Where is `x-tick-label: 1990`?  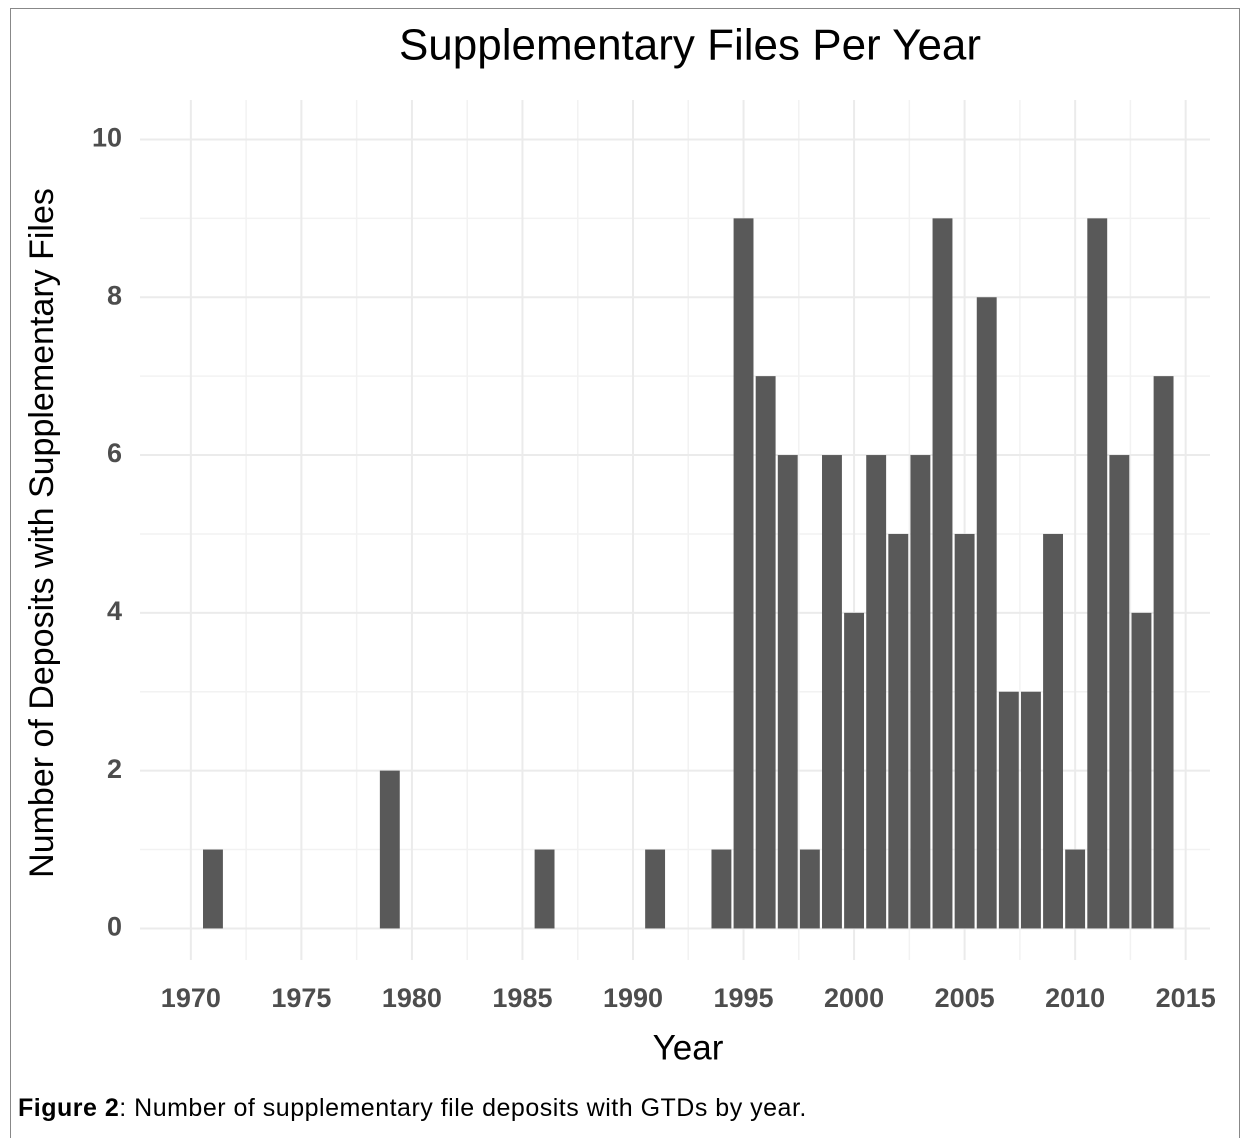
x-tick-label: 1990 is located at coordinates (633, 998).